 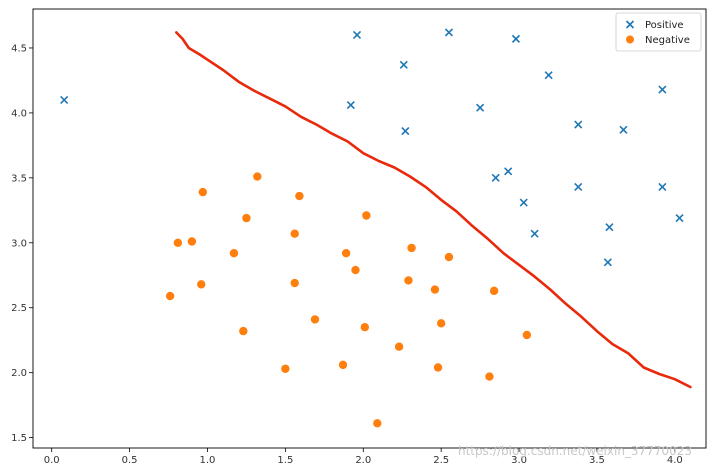 What do you see at coordinates (363, 460) in the screenshot?
I see `x-tick-label: 2.0` at bounding box center [363, 460].